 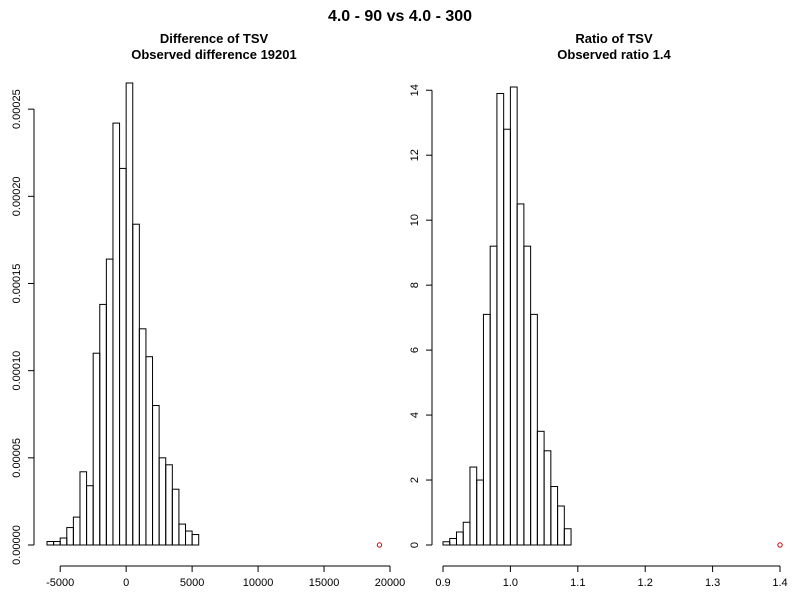 I want to click on y-tick-label: 2, so click(x=415, y=480).